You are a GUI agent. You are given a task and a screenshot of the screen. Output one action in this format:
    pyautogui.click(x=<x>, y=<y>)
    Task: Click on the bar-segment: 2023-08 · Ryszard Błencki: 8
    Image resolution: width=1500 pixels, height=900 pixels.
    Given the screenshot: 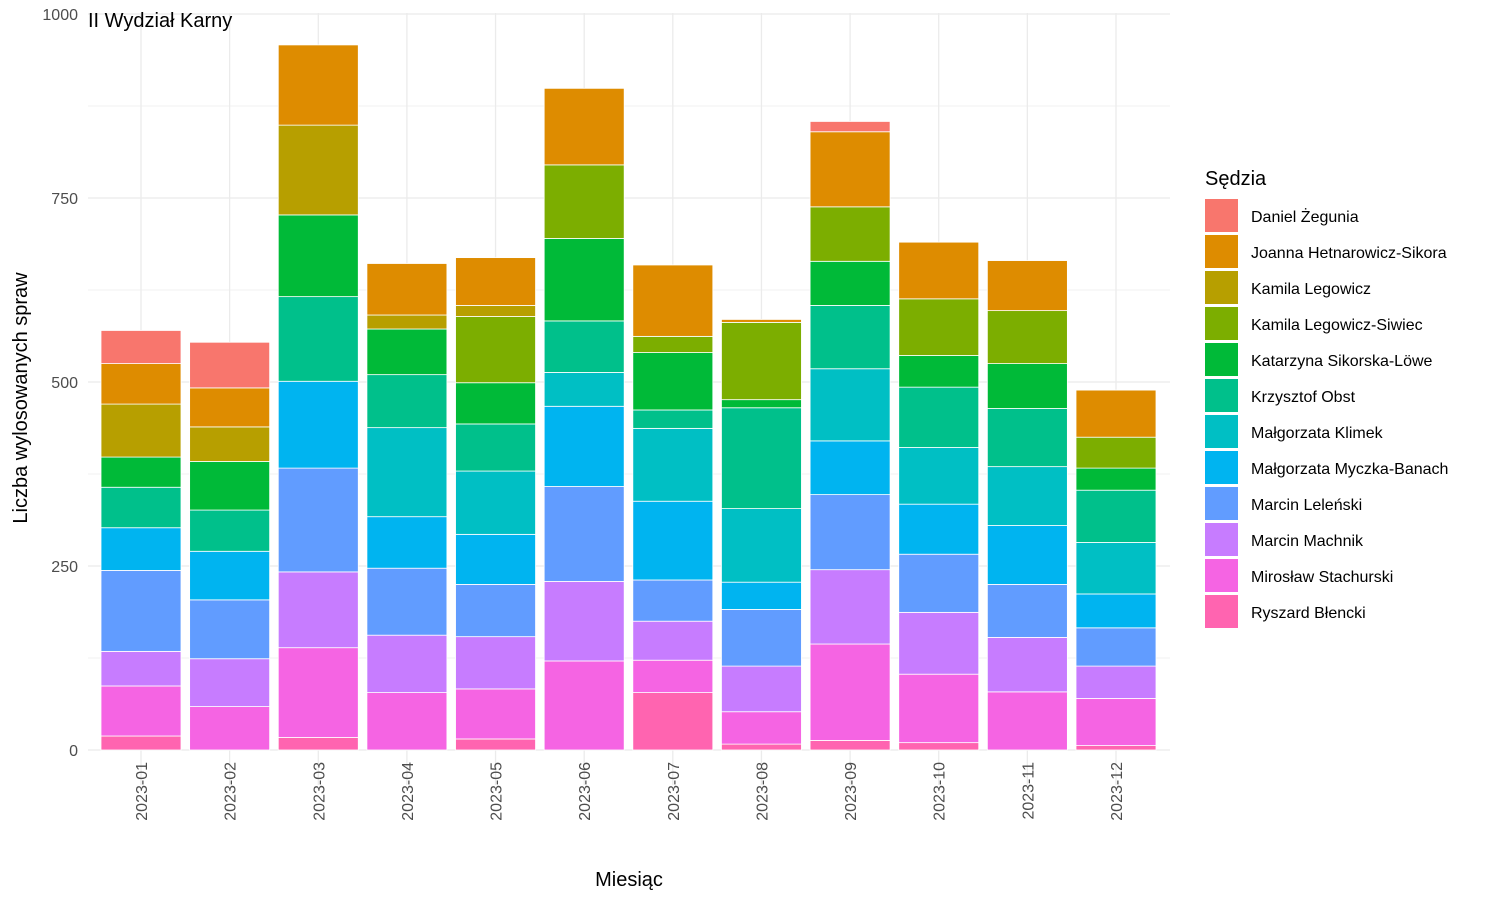 What is the action you would take?
    pyautogui.click(x=761, y=747)
    